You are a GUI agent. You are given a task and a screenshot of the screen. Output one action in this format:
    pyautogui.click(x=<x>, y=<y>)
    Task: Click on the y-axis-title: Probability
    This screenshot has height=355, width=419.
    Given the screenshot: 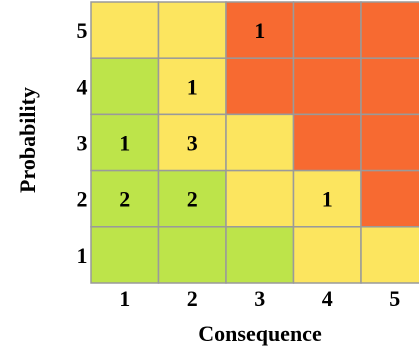 What is the action you would take?
    pyautogui.click(x=27, y=140)
    